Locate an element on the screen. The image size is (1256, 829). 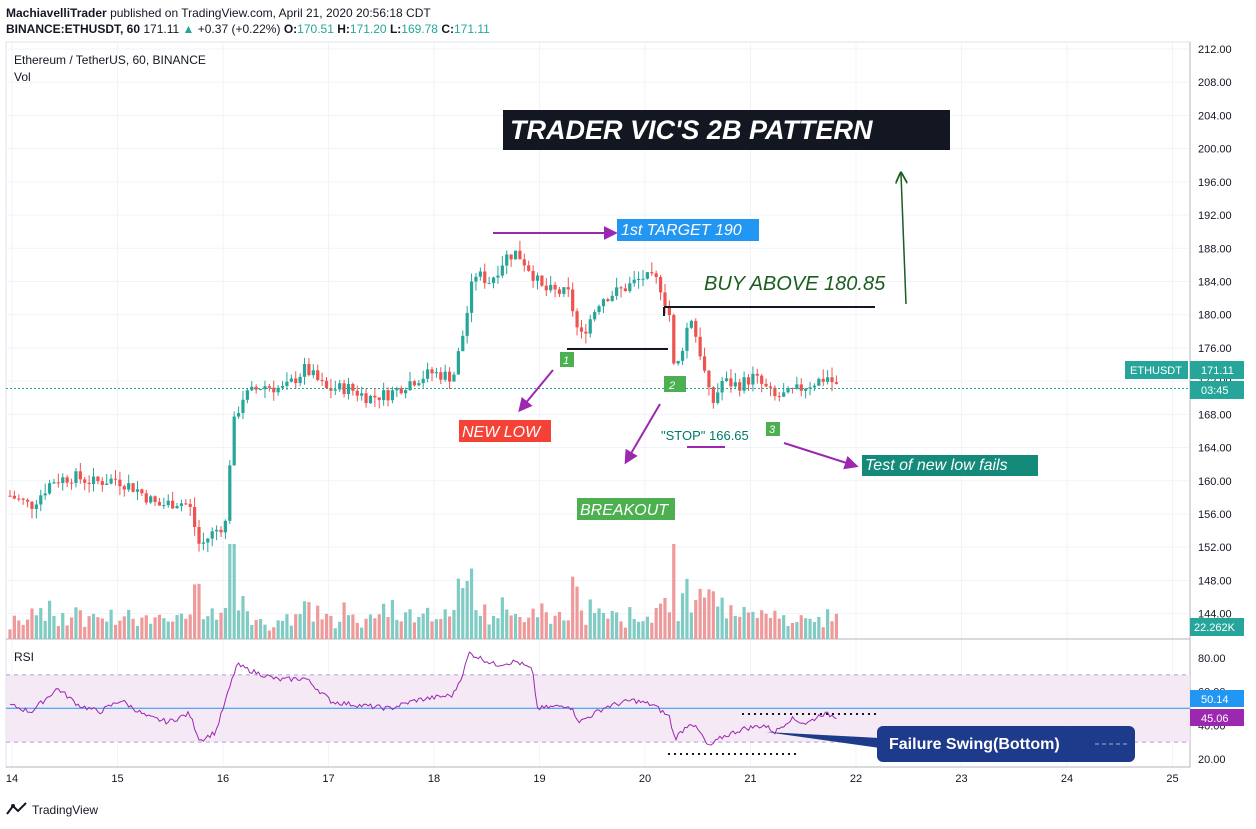
rsi-tick-label: 20.00 is located at coordinates (1212, 760).